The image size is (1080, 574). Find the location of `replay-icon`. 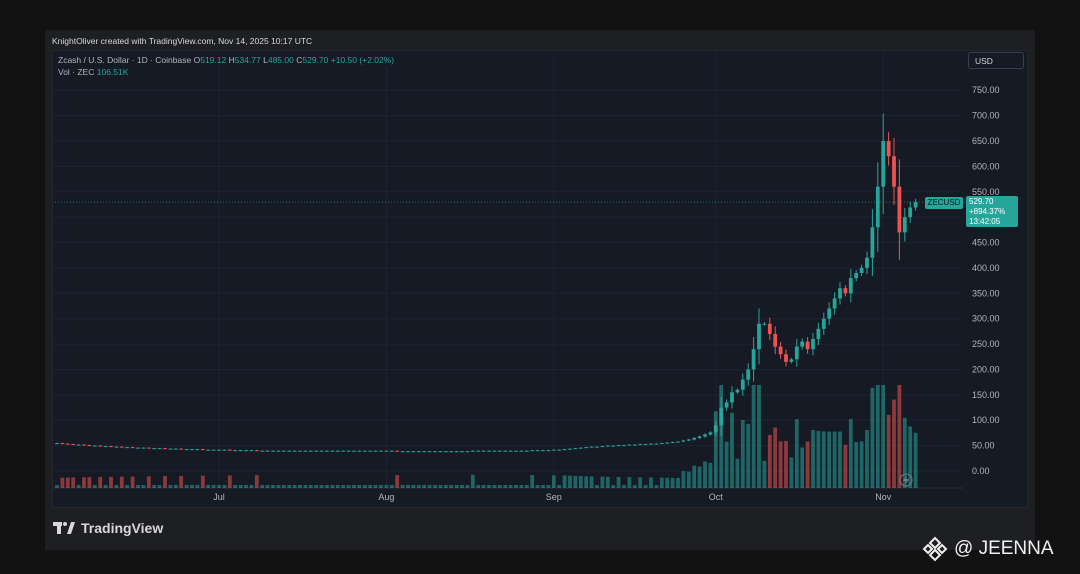

replay-icon is located at coordinates (906, 480).